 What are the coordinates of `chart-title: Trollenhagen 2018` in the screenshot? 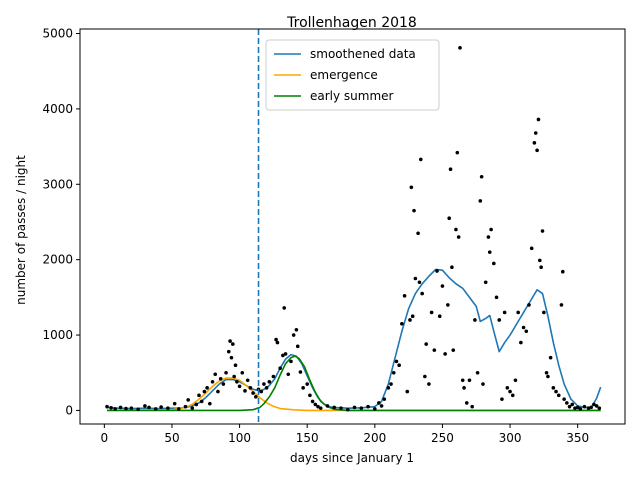 It's located at (351, 23).